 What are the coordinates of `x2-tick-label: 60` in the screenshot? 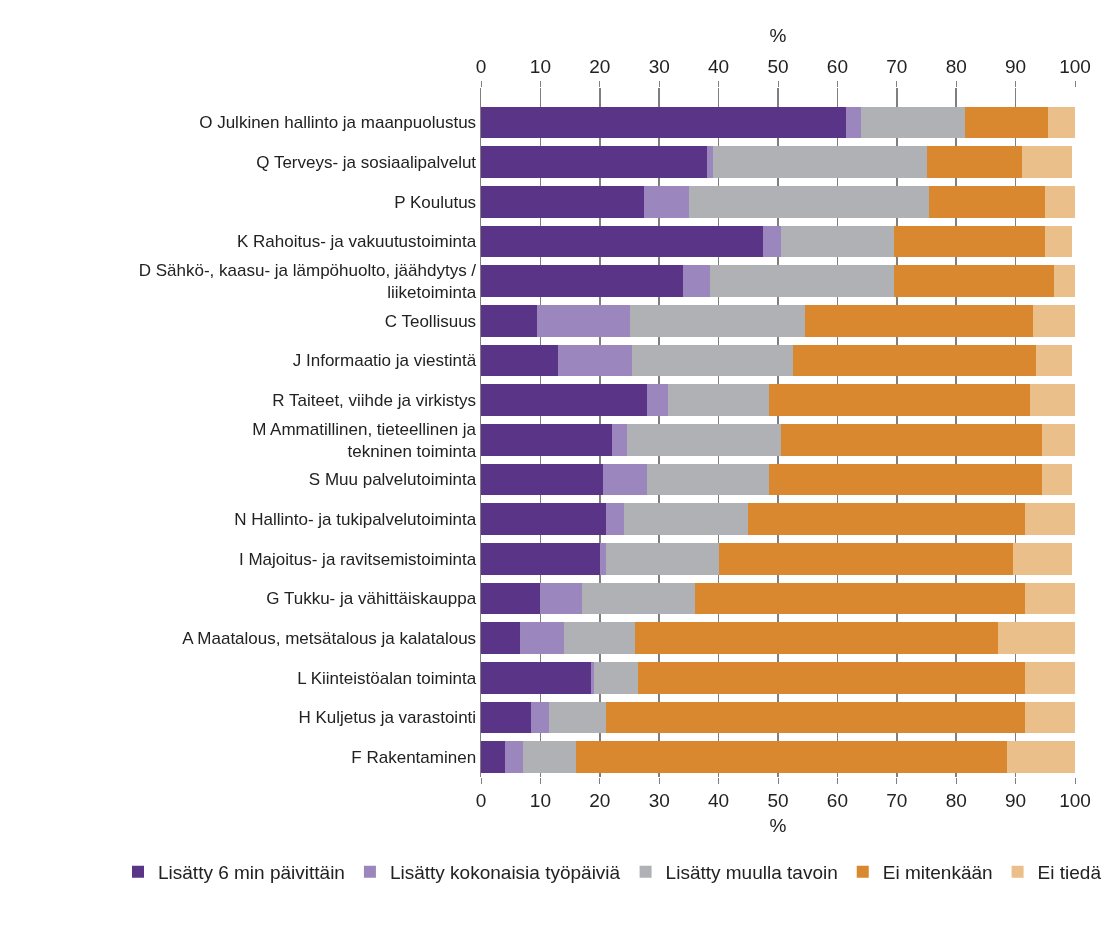 It's located at (837, 67).